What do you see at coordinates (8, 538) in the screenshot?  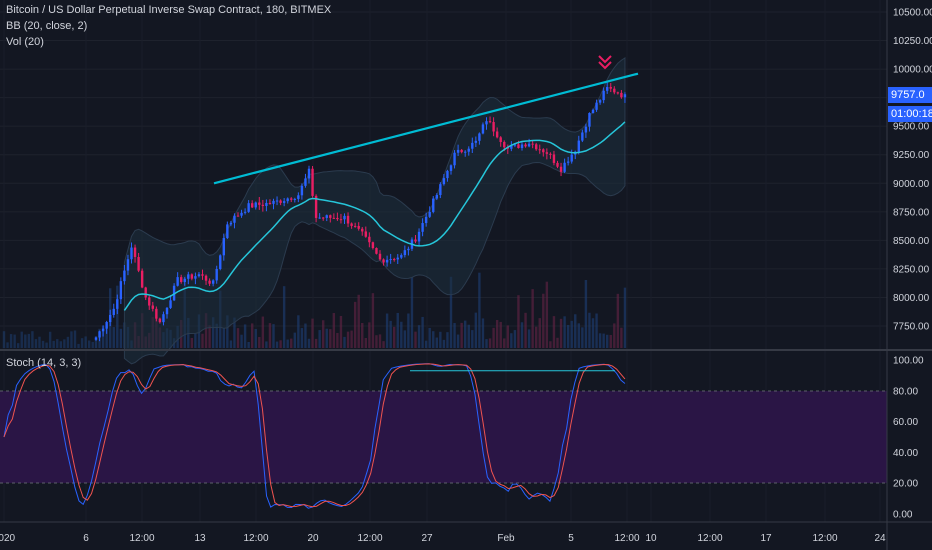 I see `time-tick-label: 2020` at bounding box center [8, 538].